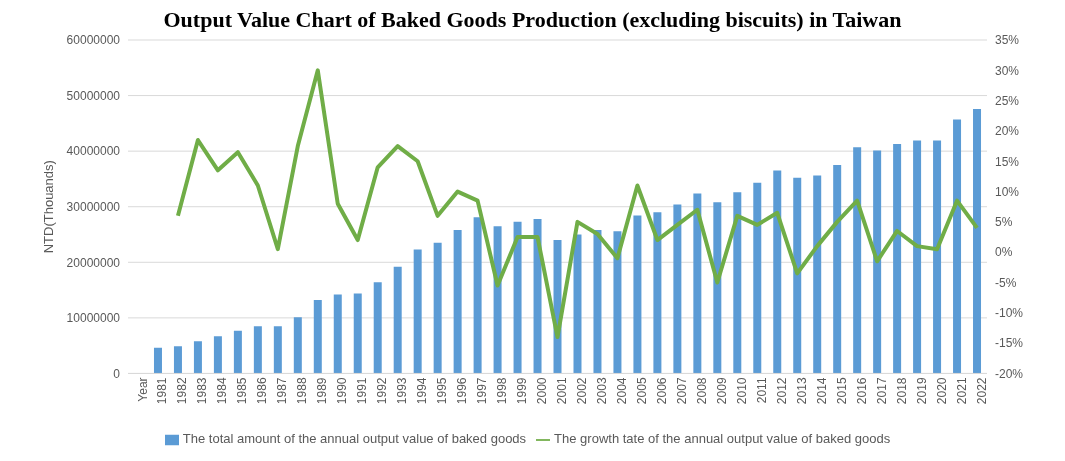 The width and height of the screenshot is (1065, 461). Describe the element at coordinates (1006, 282) in the screenshot. I see `y2-tick-label: -5%` at that location.